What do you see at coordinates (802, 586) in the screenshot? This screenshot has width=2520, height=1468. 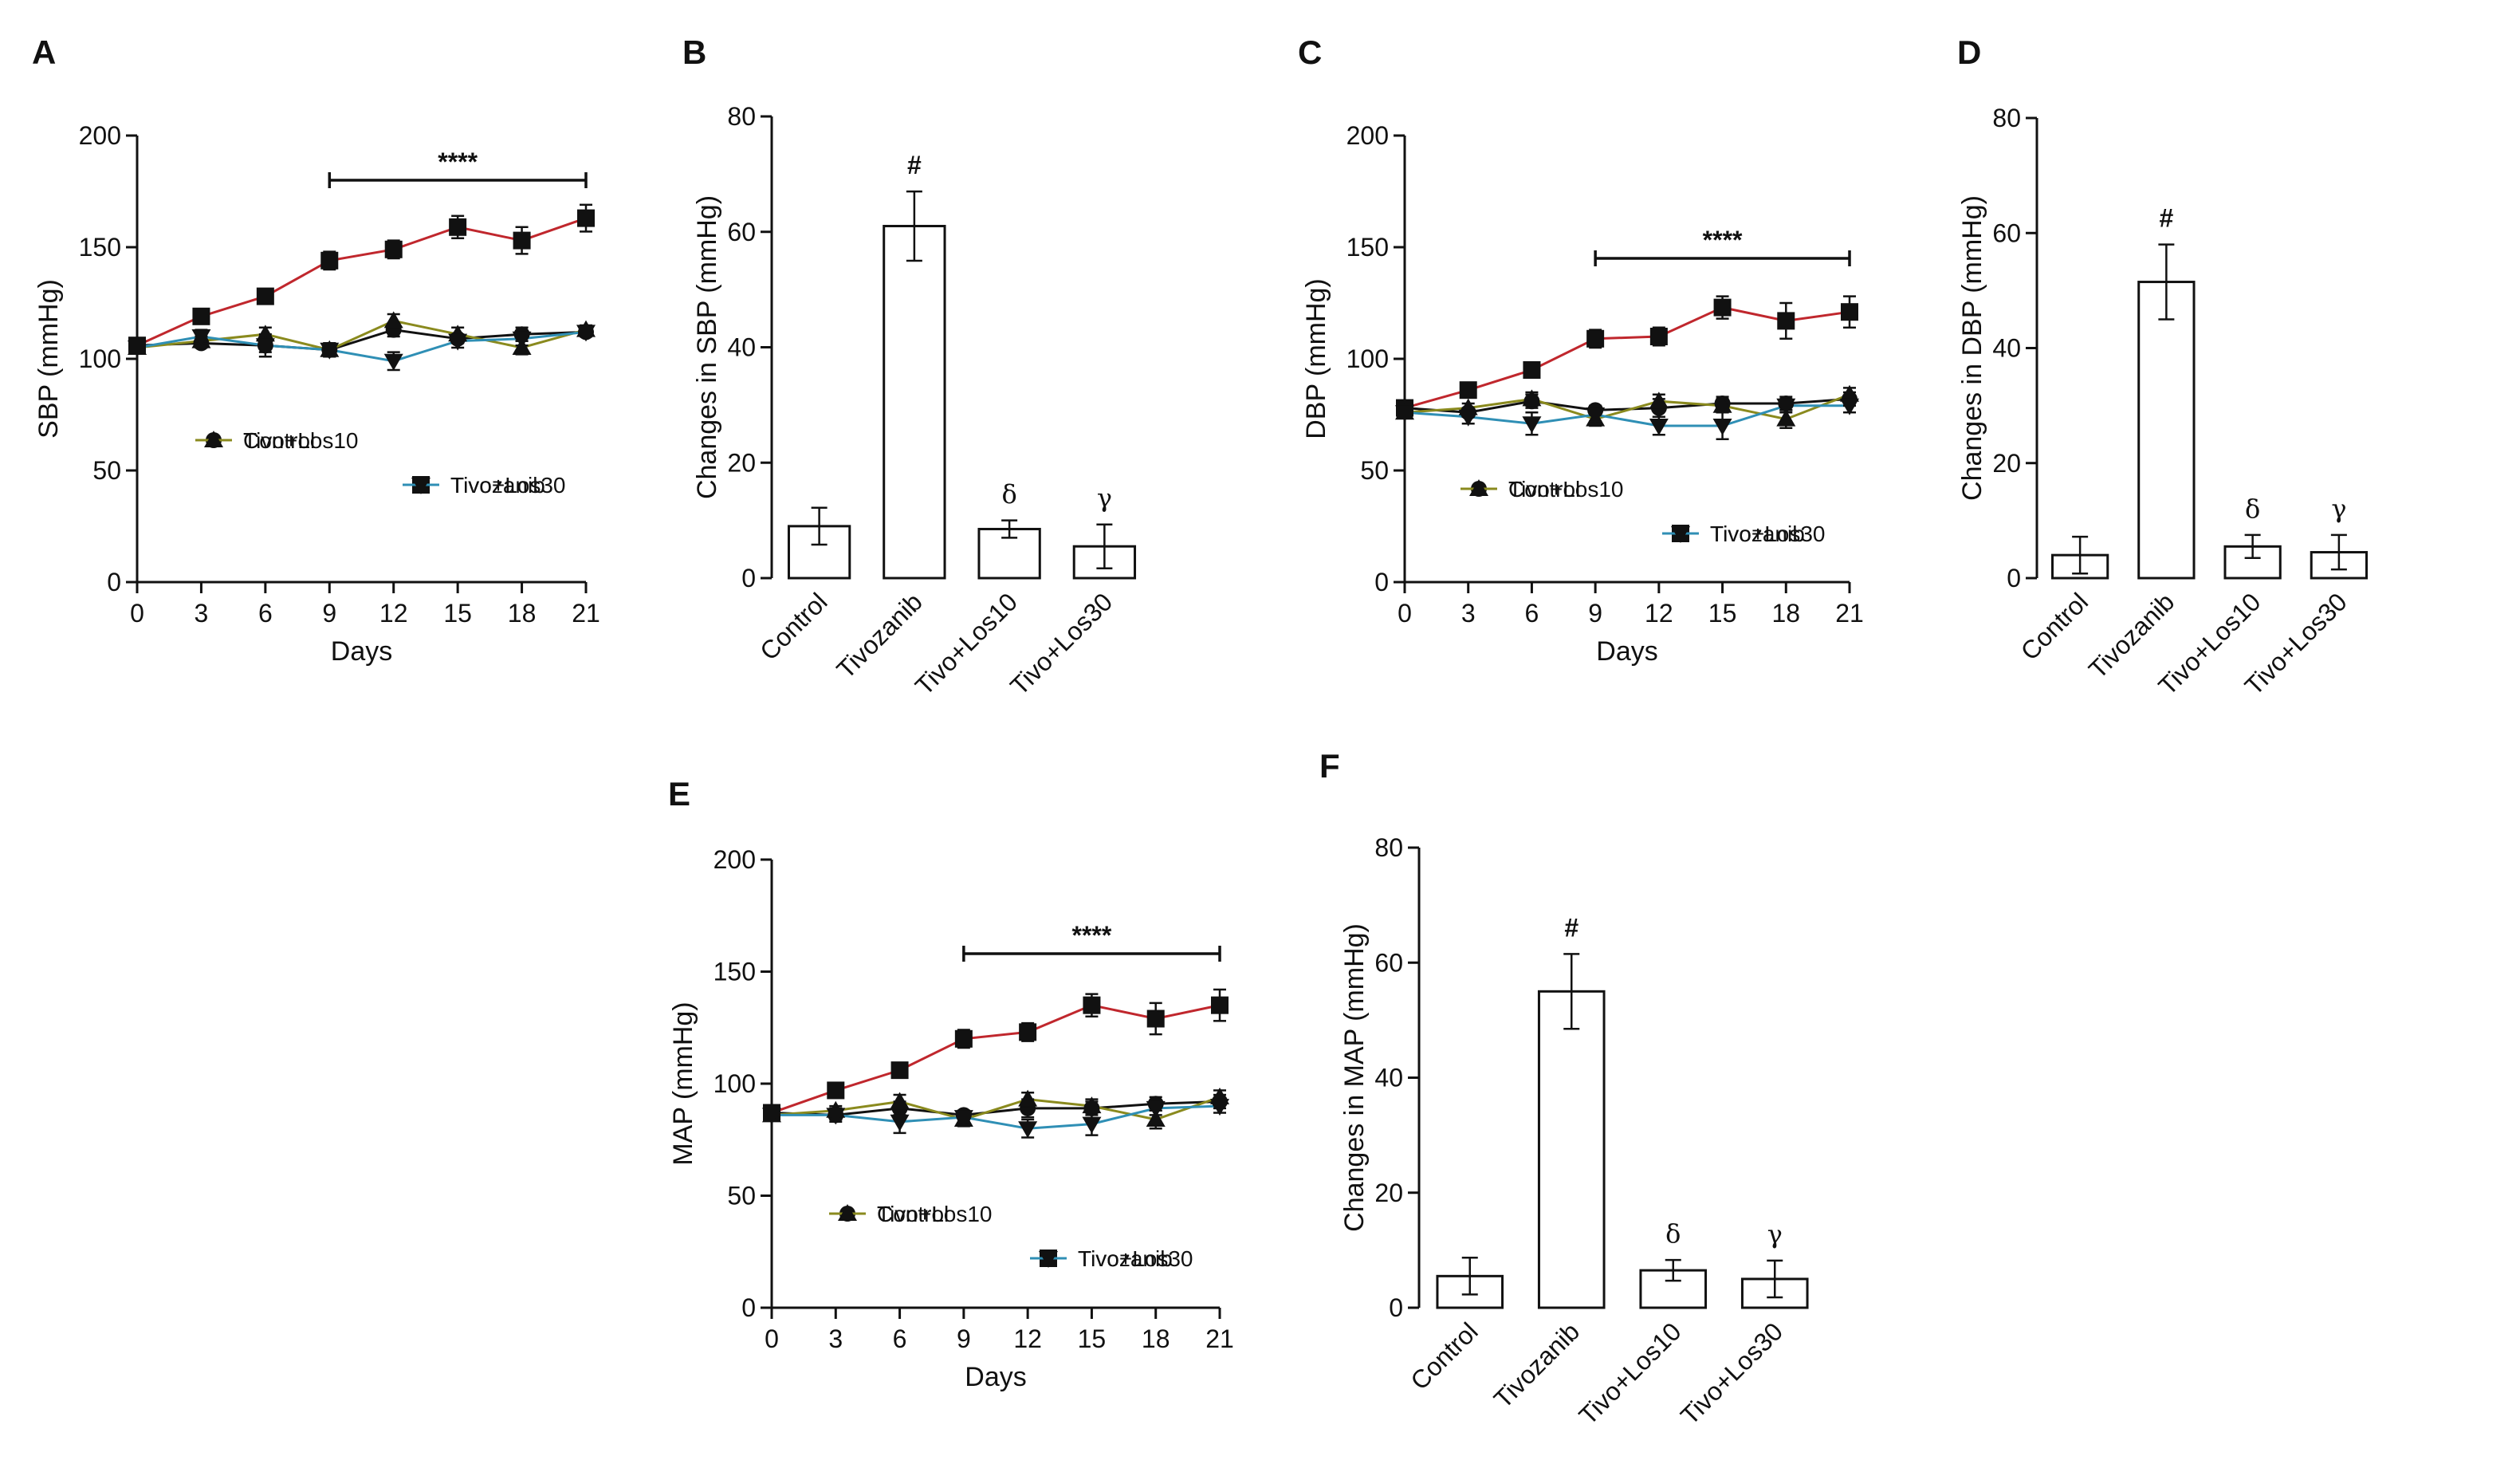 I see `bar-group: Control` at bounding box center [802, 586].